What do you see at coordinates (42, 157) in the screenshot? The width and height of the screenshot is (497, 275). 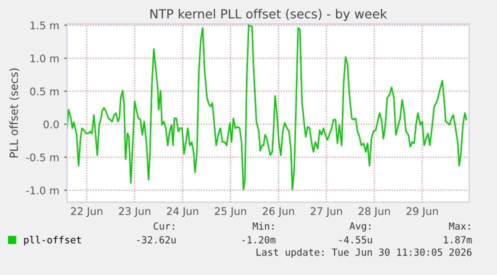 I see `y-tick-label: -0.5 m` at bounding box center [42, 157].